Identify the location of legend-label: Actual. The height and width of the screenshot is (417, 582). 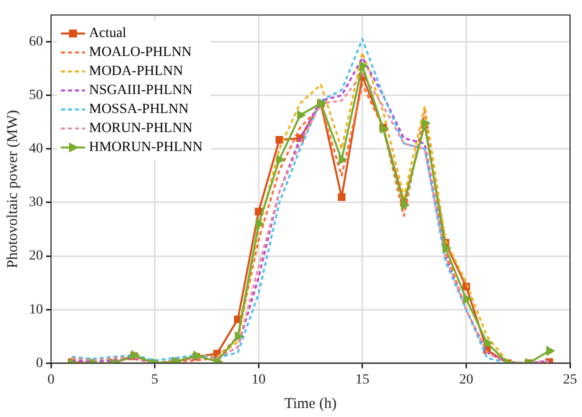
(107, 34).